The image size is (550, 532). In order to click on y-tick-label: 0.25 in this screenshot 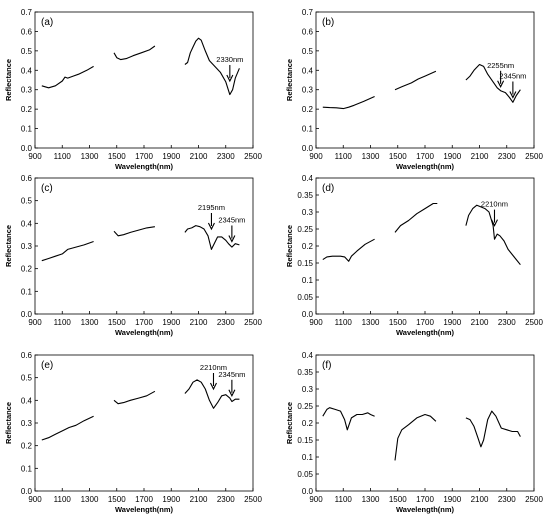, I will do `click(305, 229)`.